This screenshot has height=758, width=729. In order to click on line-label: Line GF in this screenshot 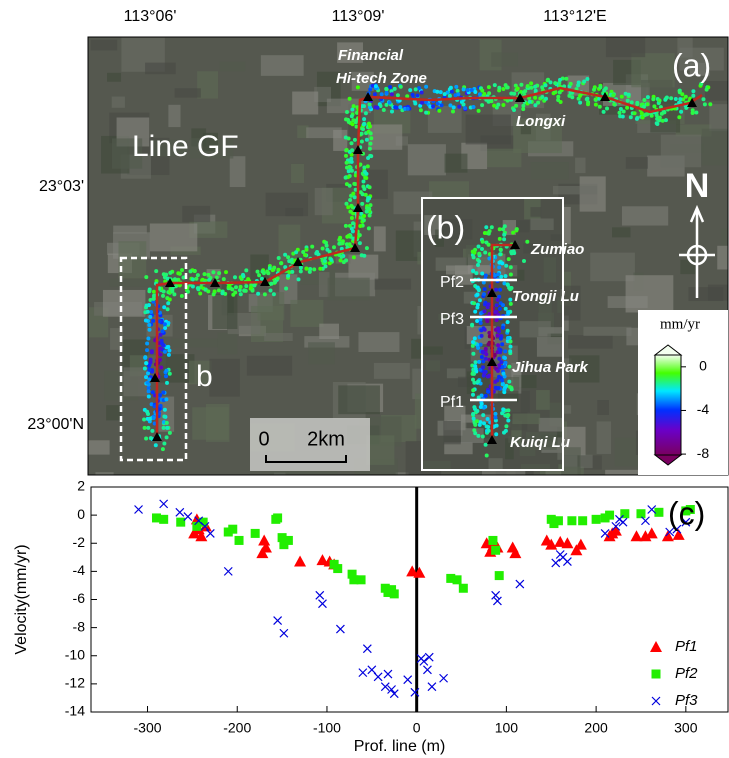, I will do `click(185, 146)`.